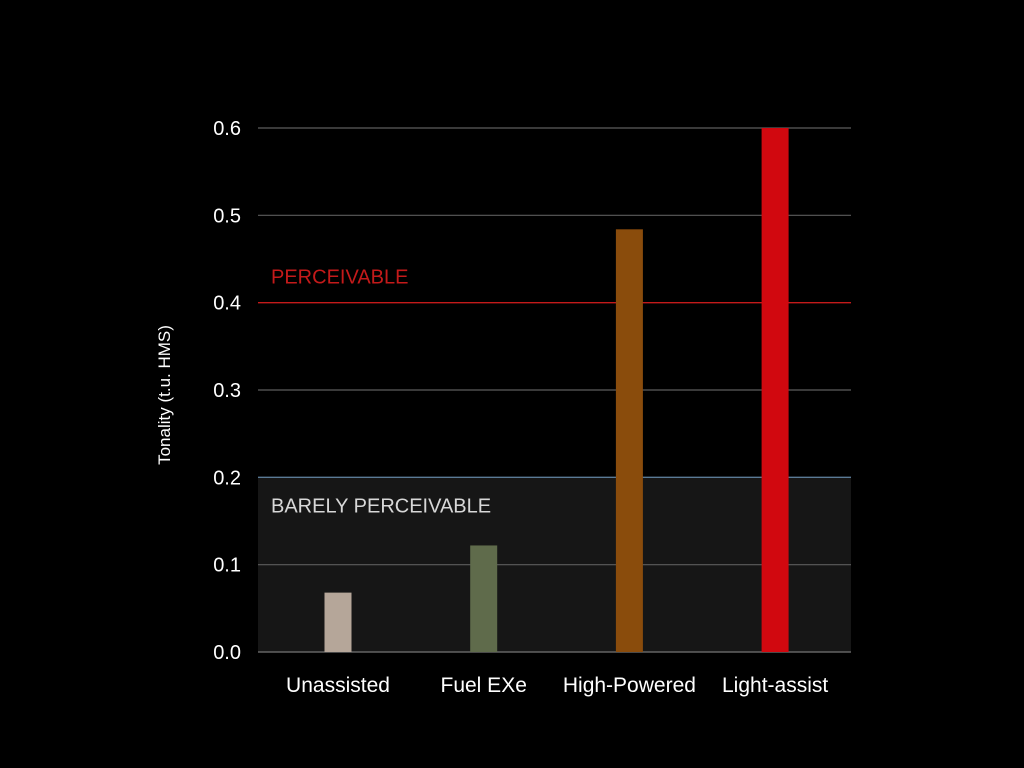 Image resolution: width=1024 pixels, height=768 pixels. Describe the element at coordinates (227, 304) in the screenshot. I see `y-tick-label: 0.4` at that location.